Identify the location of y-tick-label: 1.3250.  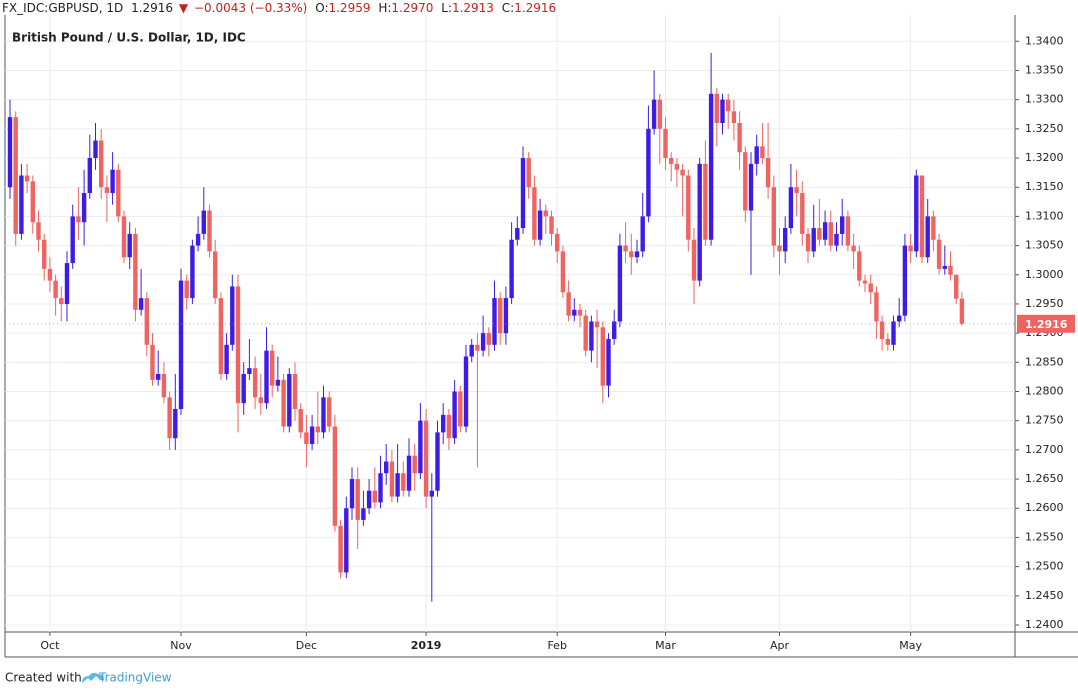
(1044, 128).